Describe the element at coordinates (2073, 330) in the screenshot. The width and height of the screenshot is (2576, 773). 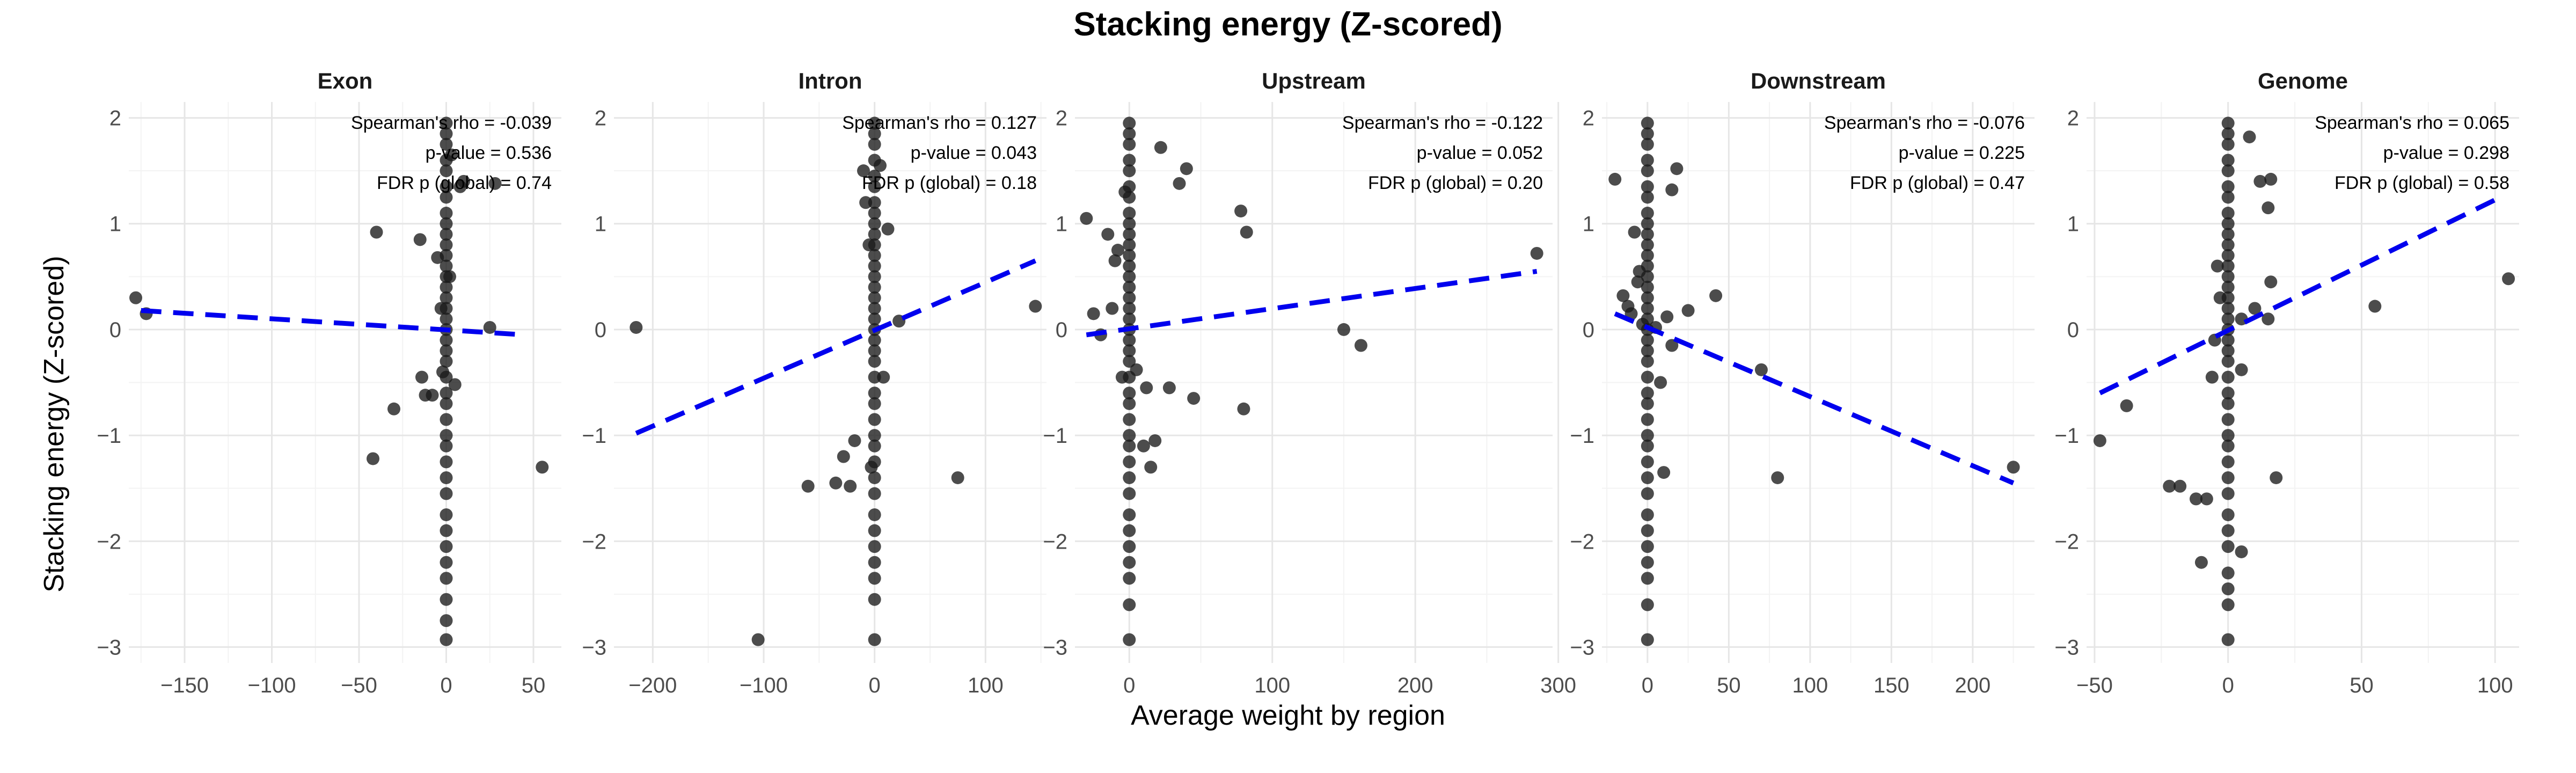
I see `y-tick-label: 0` at that location.